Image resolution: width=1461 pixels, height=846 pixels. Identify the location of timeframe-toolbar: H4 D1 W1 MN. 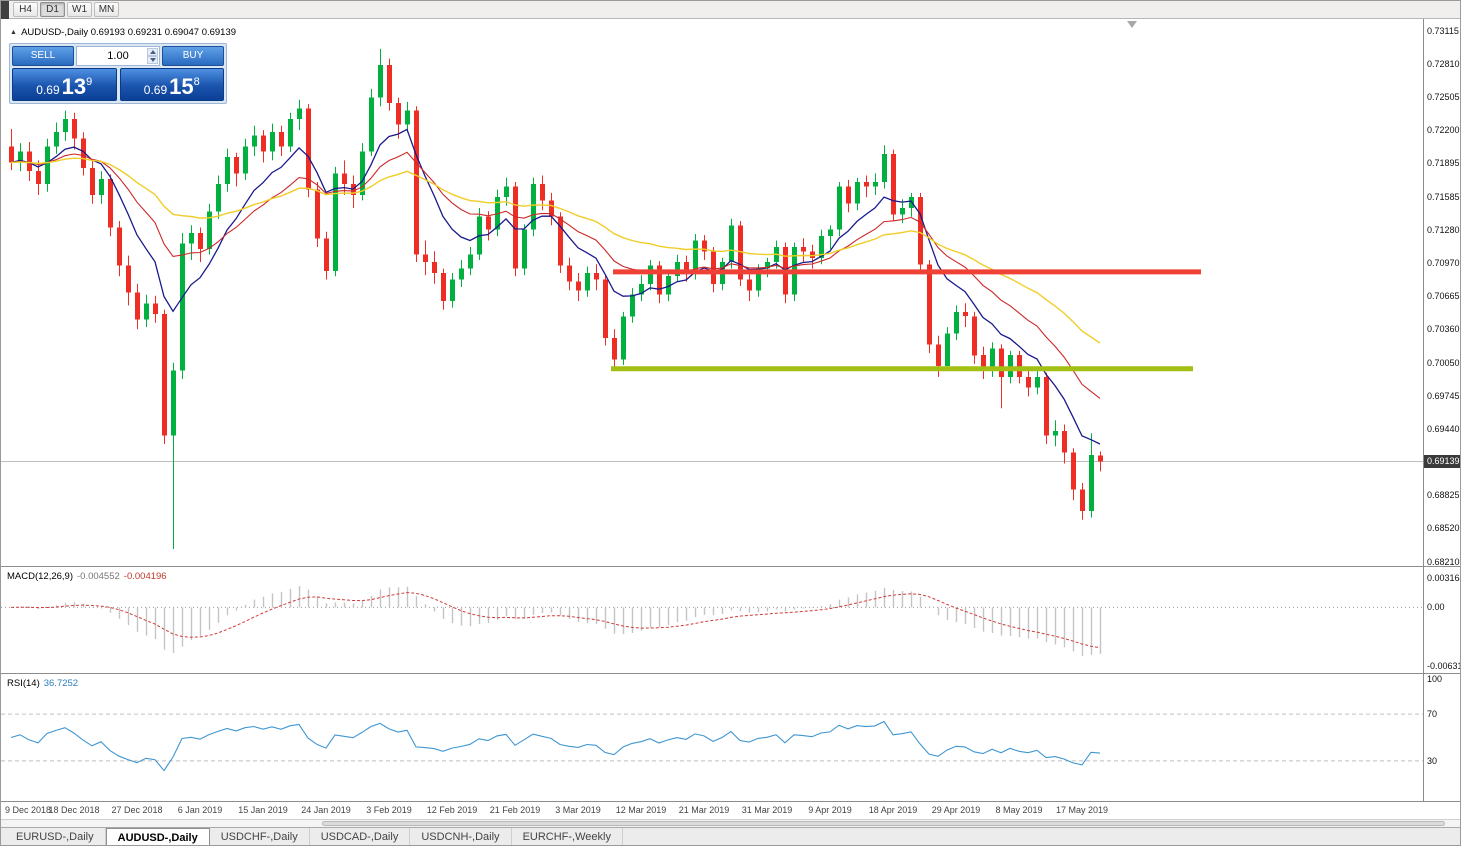
(730, 10).